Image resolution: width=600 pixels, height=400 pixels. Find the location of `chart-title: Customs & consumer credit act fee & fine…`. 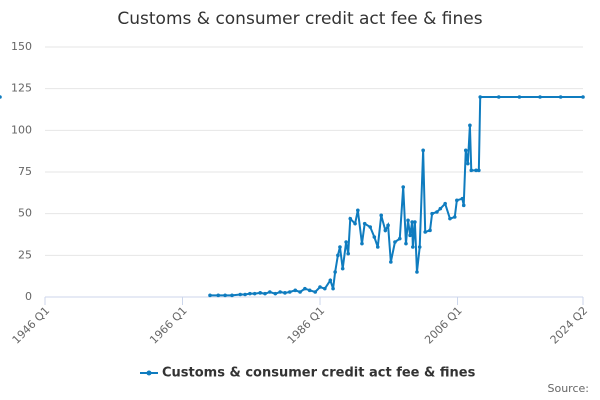

chart-title: Customs & consumer credit act fee & fine… is located at coordinates (299, 19).